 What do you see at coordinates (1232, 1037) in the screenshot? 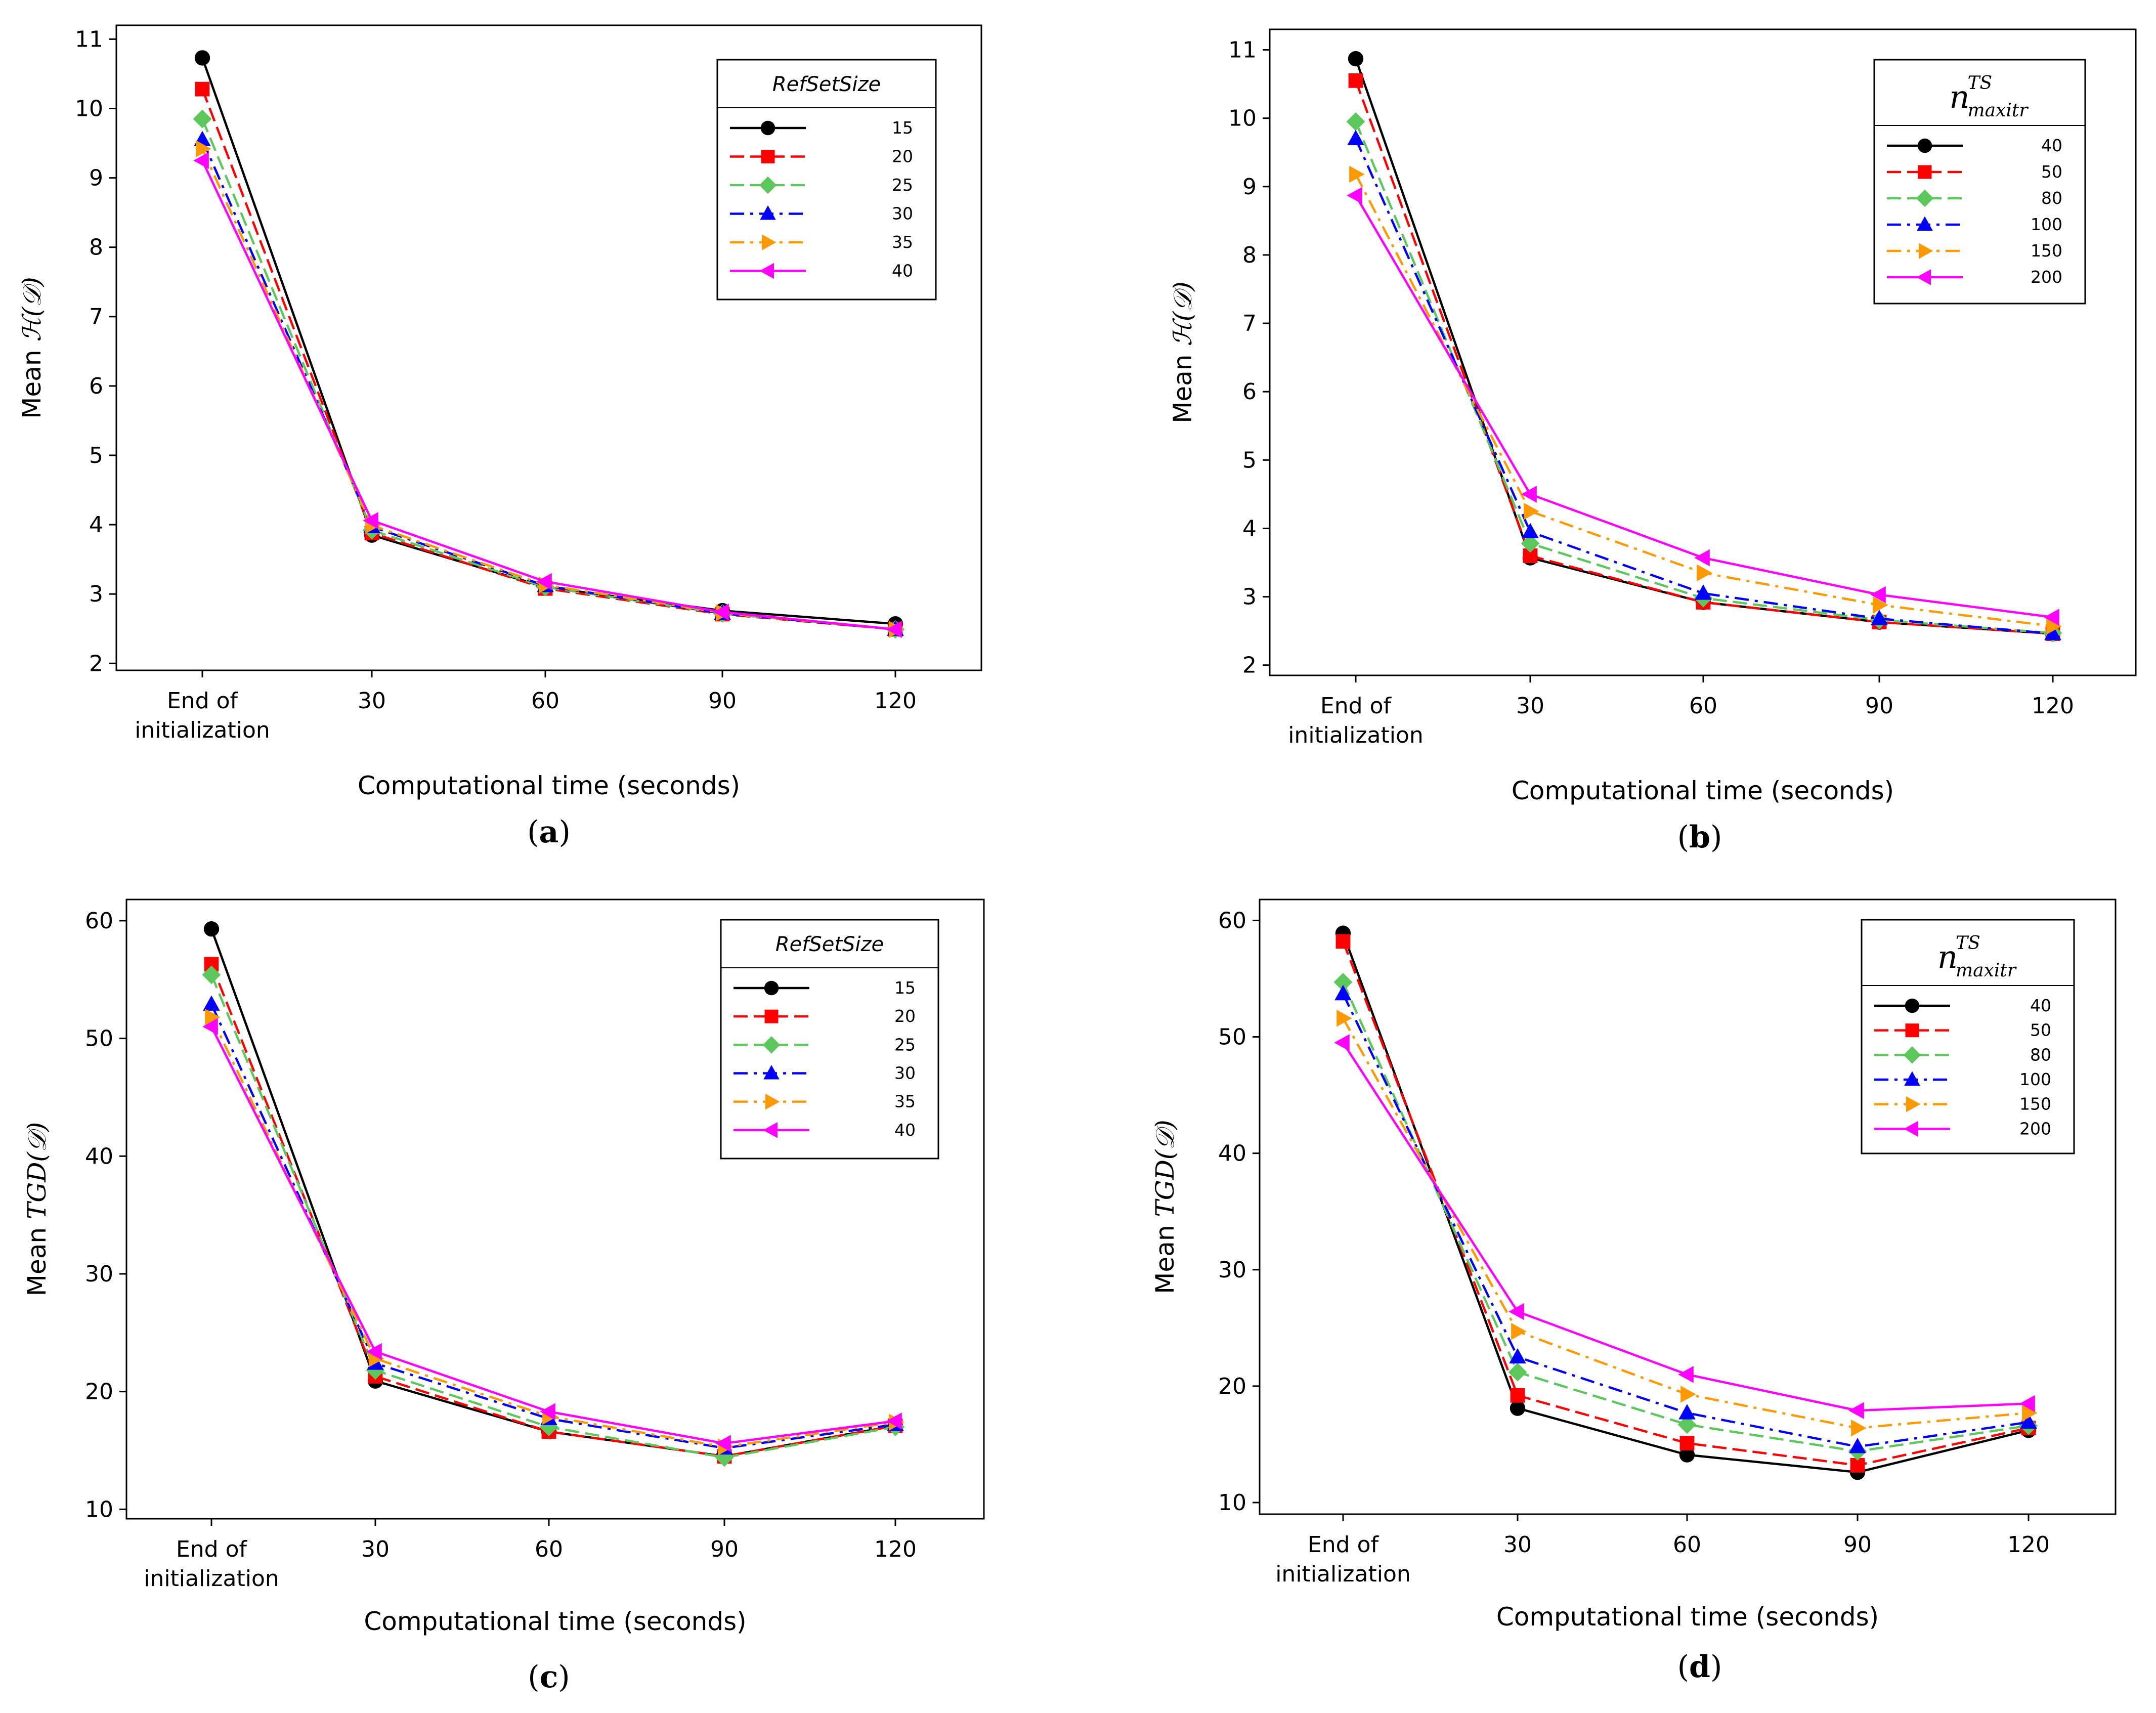
I see `y-tick-label: 50` at bounding box center [1232, 1037].